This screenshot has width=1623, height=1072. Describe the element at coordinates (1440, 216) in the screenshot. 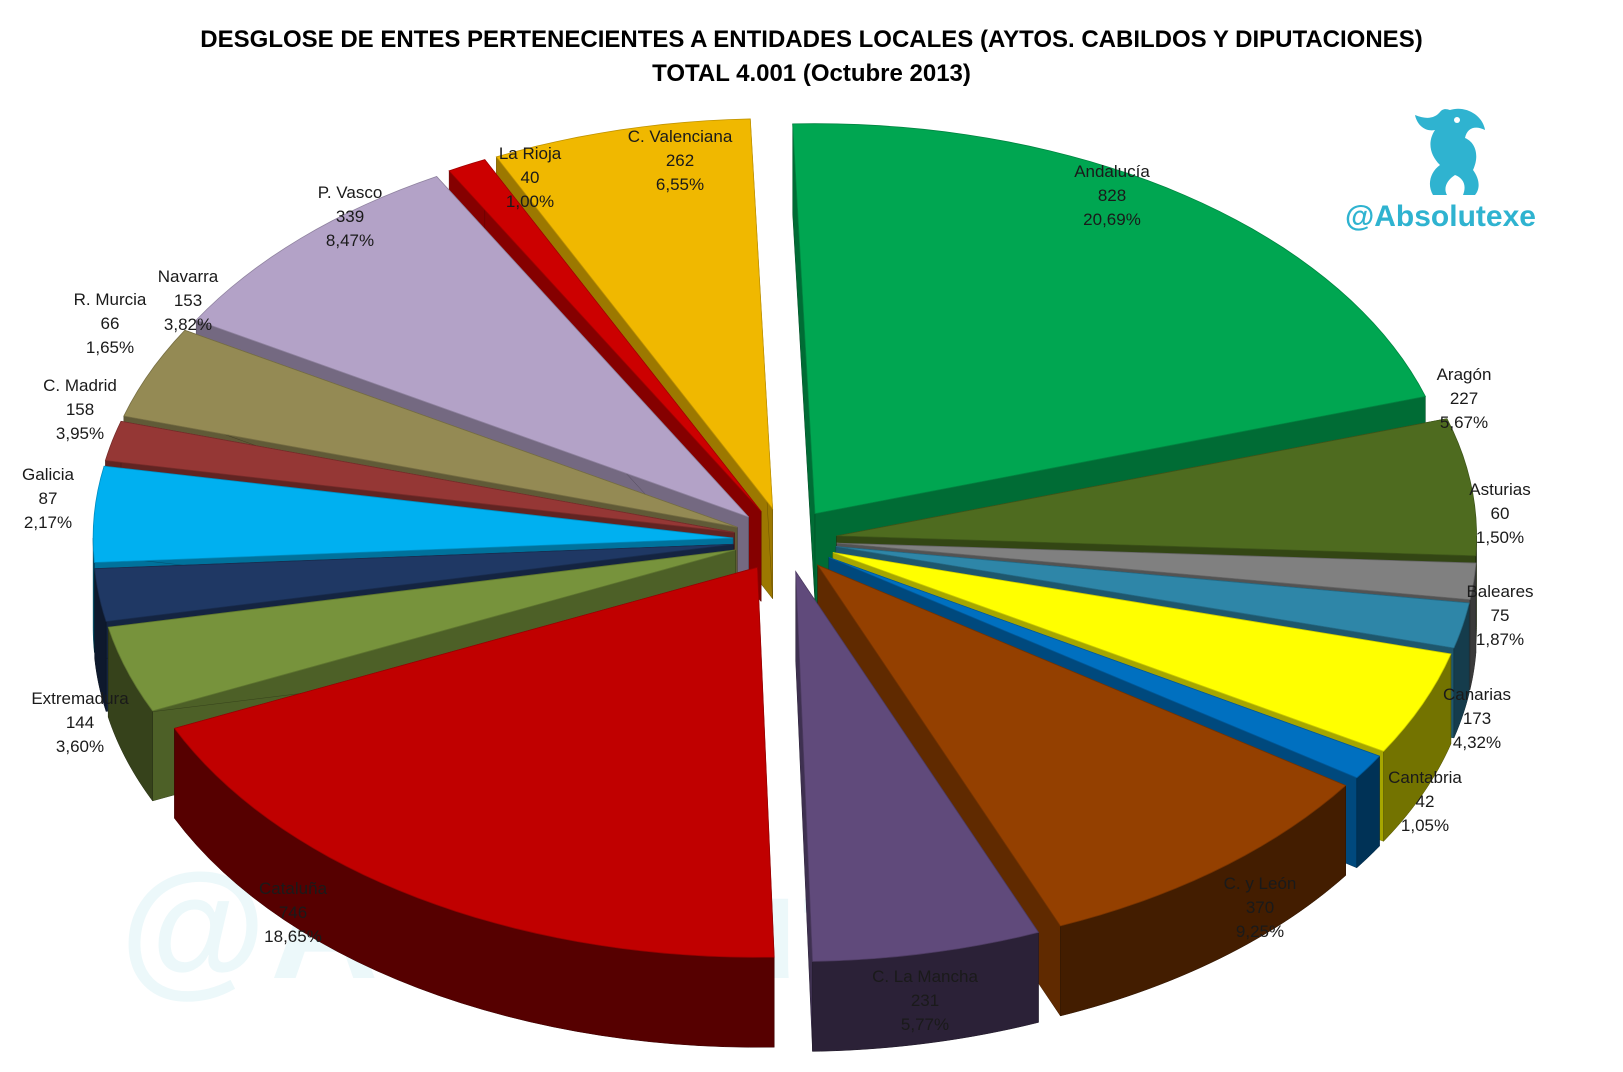

I see `handle-label: @Absolutexe` at that location.